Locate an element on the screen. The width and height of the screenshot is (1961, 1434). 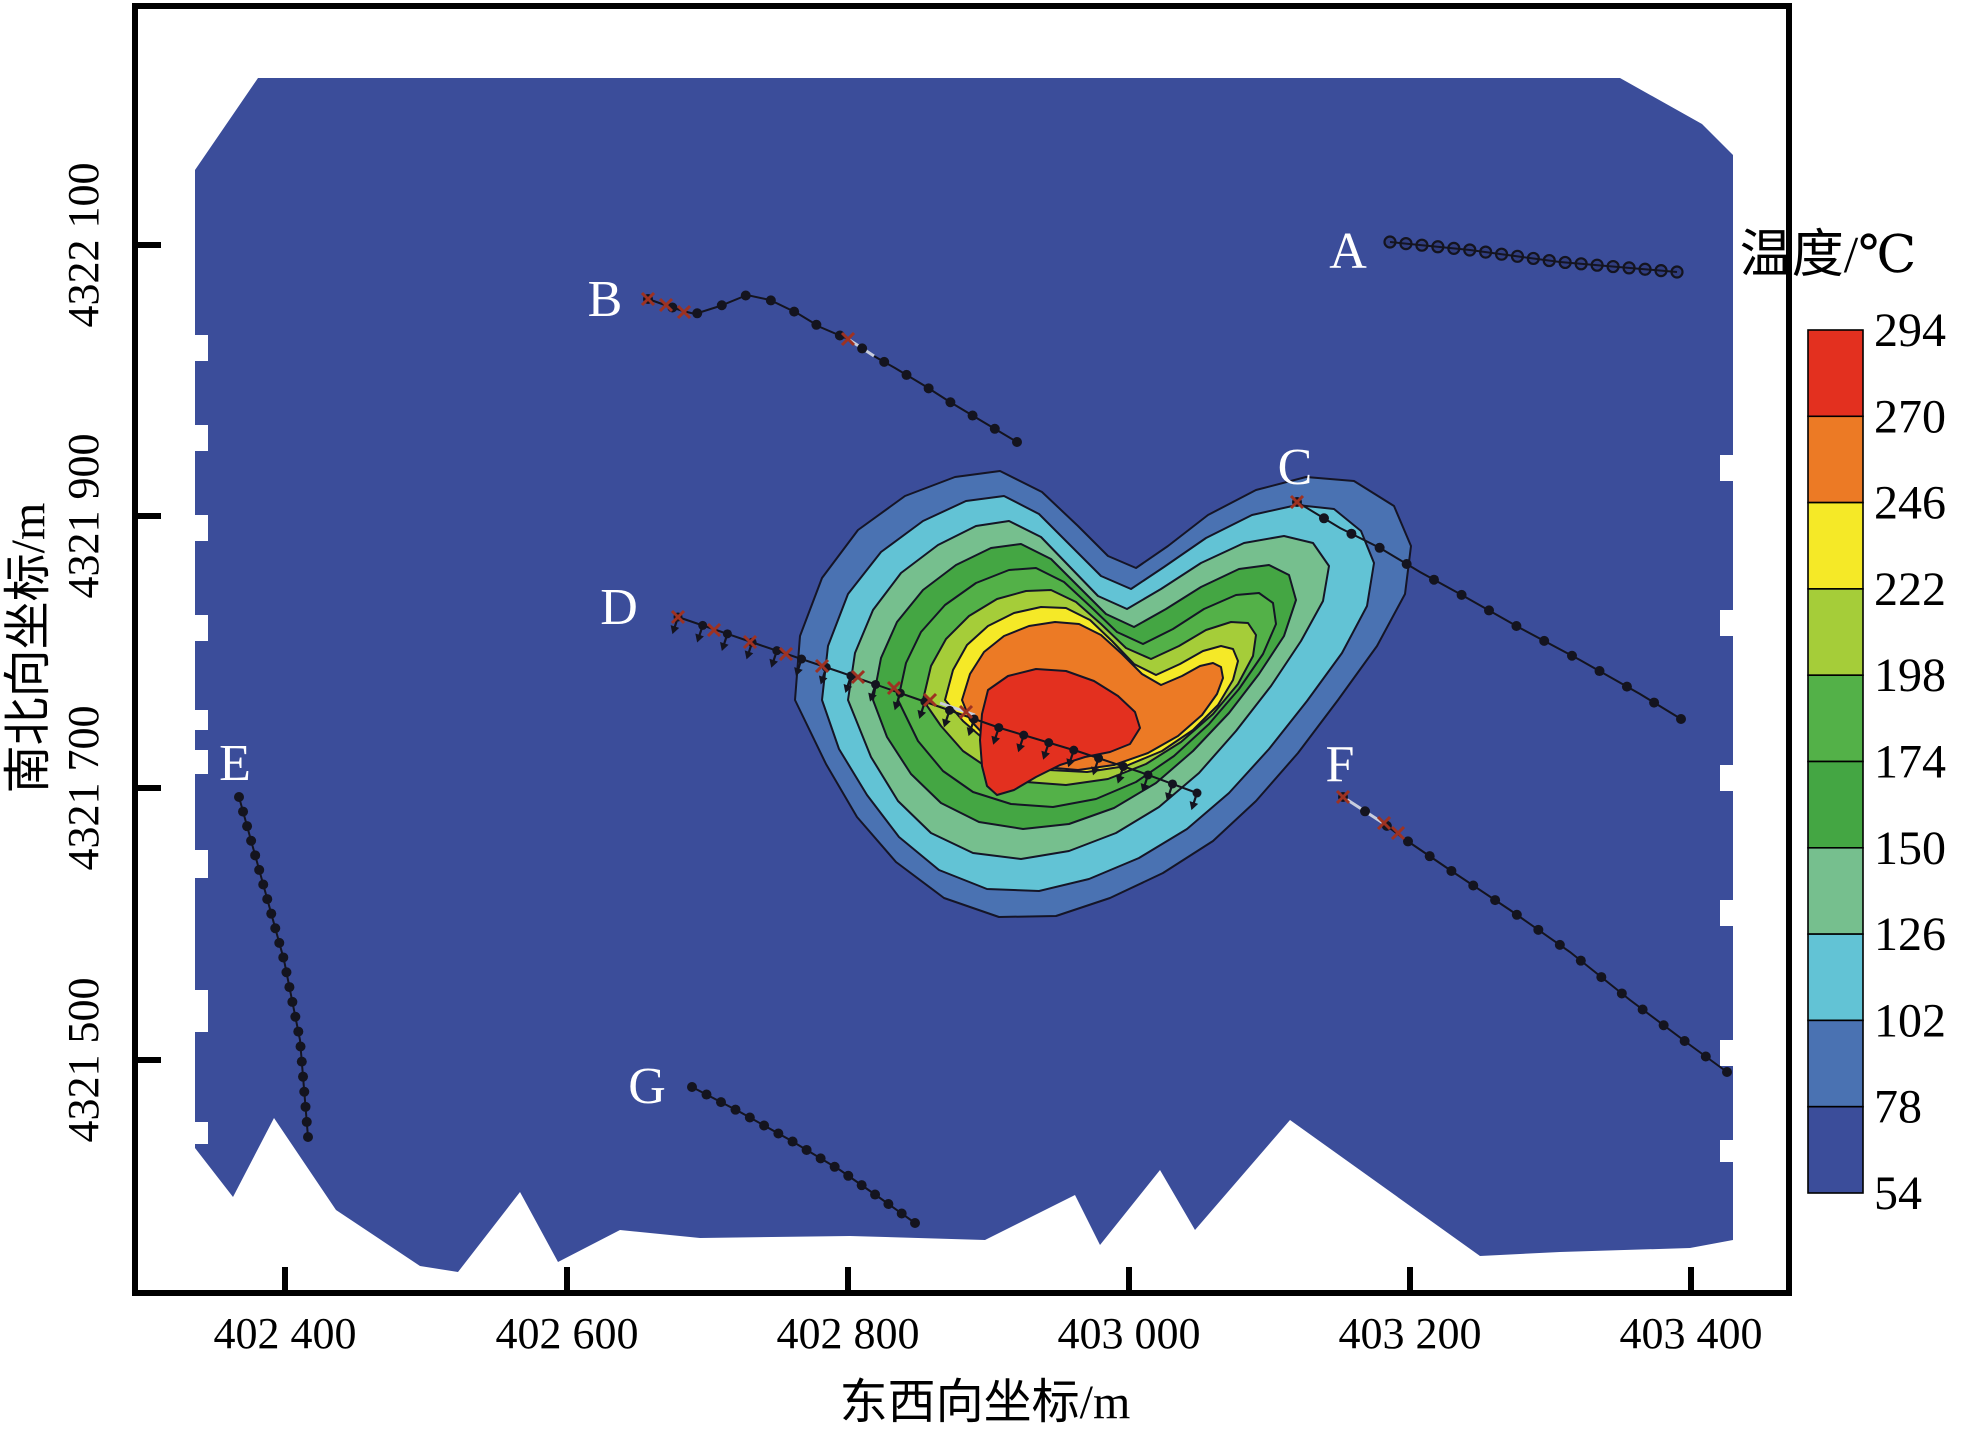
y-axis-tick-label: 4321 700 is located at coordinates (83, 788).